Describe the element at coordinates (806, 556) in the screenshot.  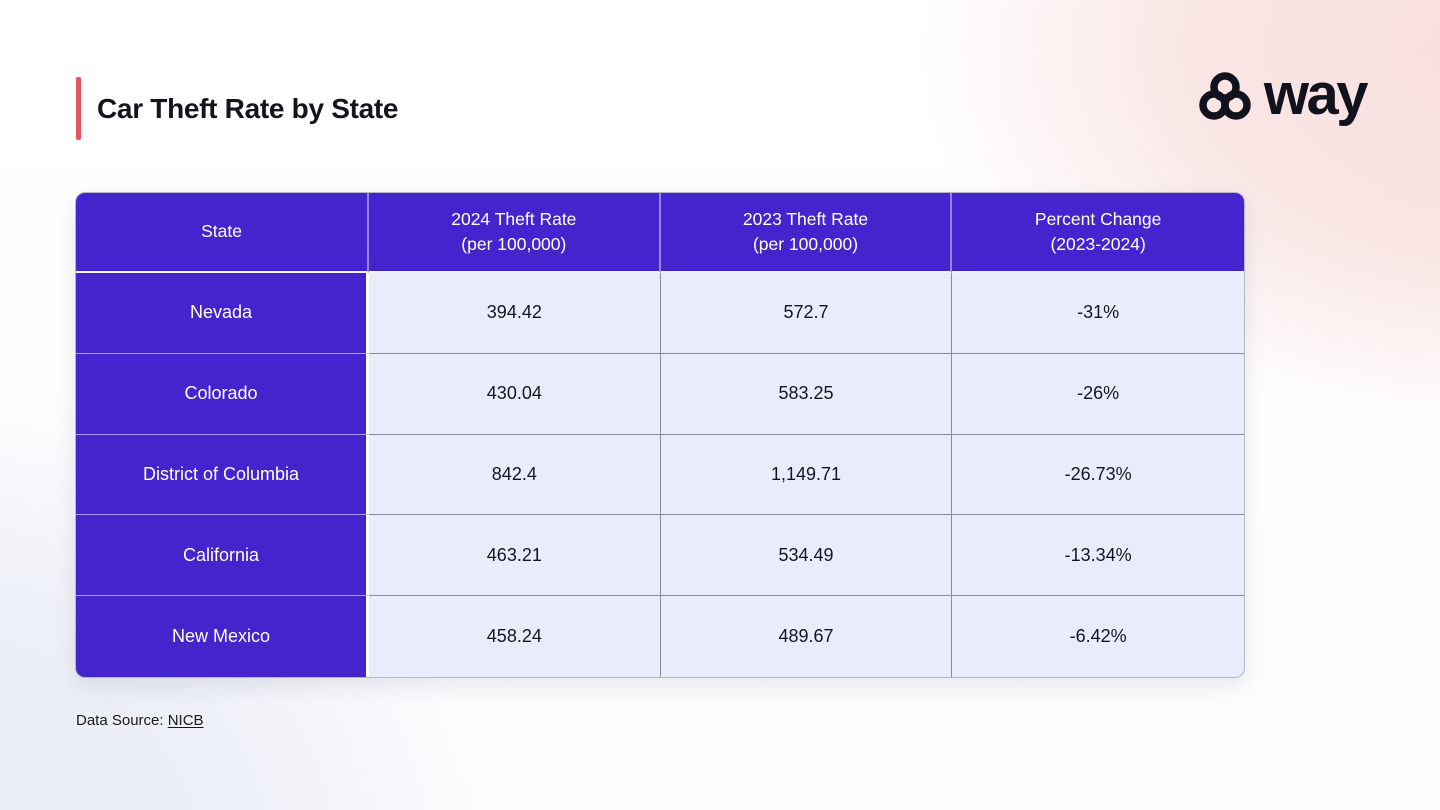
I see `rate-2023-cell: 534.49` at that location.